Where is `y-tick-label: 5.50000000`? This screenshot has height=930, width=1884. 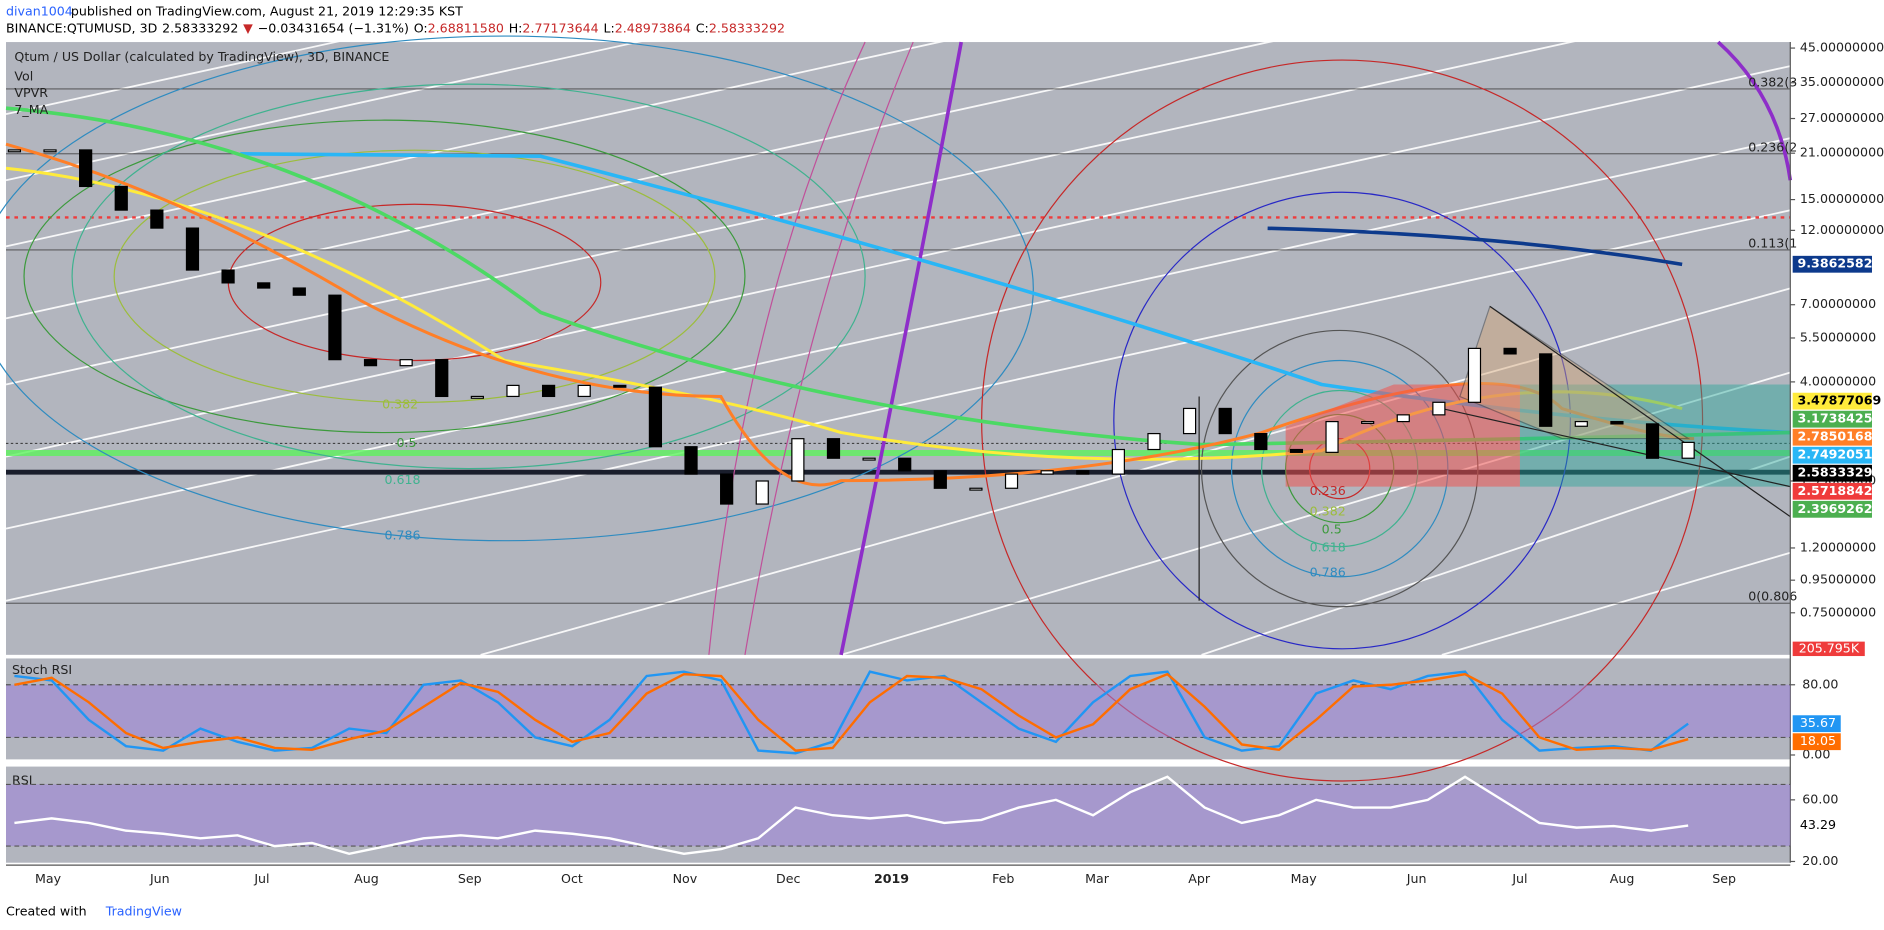 y-tick-label: 5.50000000 is located at coordinates (1838, 336).